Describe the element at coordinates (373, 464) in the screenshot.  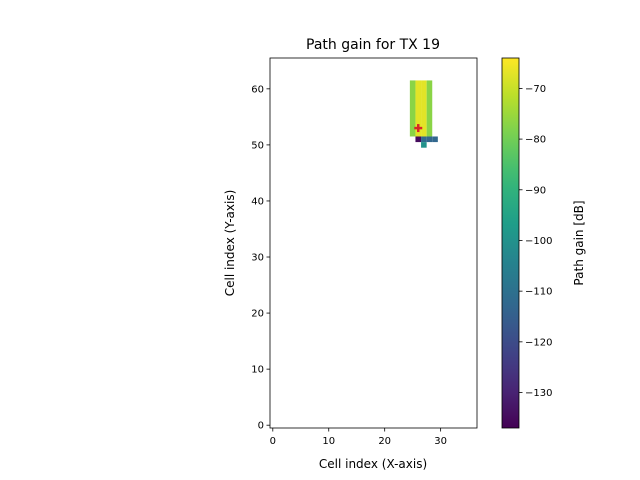
I see `x-axis-label: Cell index (X-axis)` at that location.